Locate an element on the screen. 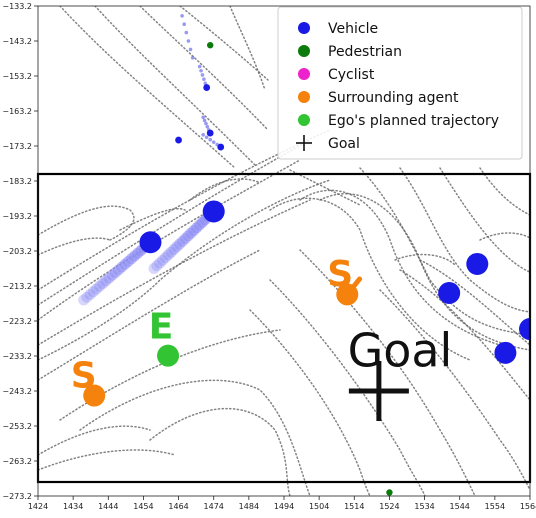 This screenshot has height=518, width=536. x-tick-label: 1454 is located at coordinates (143, 506).